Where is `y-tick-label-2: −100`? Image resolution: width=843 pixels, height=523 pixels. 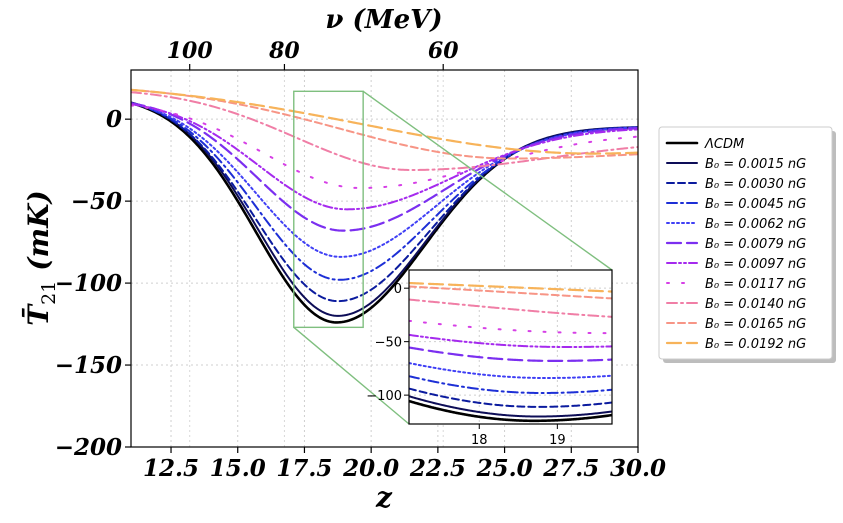 y-tick-label-2: −100 is located at coordinates (88, 283).